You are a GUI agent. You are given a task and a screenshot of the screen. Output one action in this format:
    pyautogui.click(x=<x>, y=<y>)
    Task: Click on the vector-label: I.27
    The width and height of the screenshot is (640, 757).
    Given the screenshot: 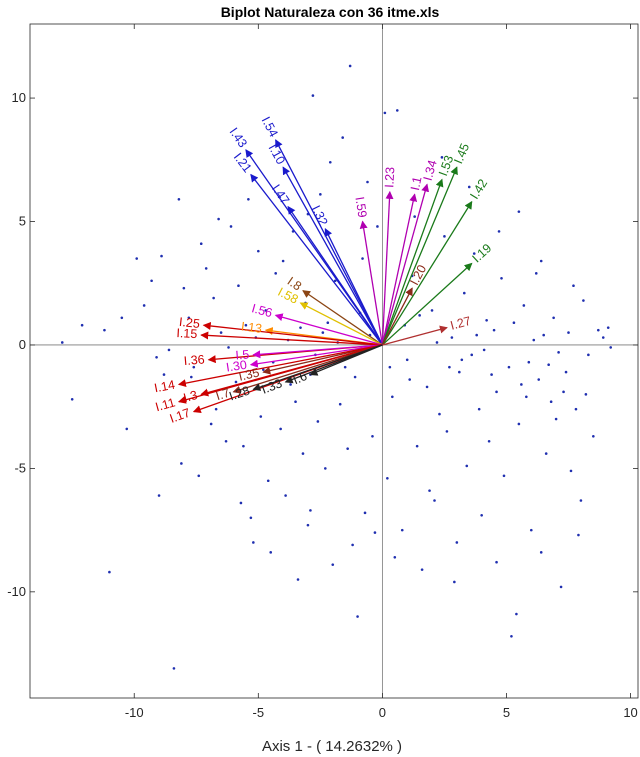 What is the action you would take?
    pyautogui.click(x=461, y=323)
    